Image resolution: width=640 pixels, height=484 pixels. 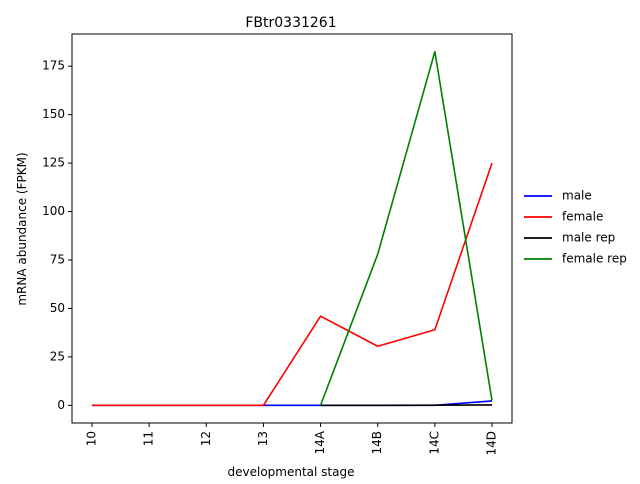 What do you see at coordinates (53, 114) in the screenshot?
I see `y-tick-label: 150` at bounding box center [53, 114].